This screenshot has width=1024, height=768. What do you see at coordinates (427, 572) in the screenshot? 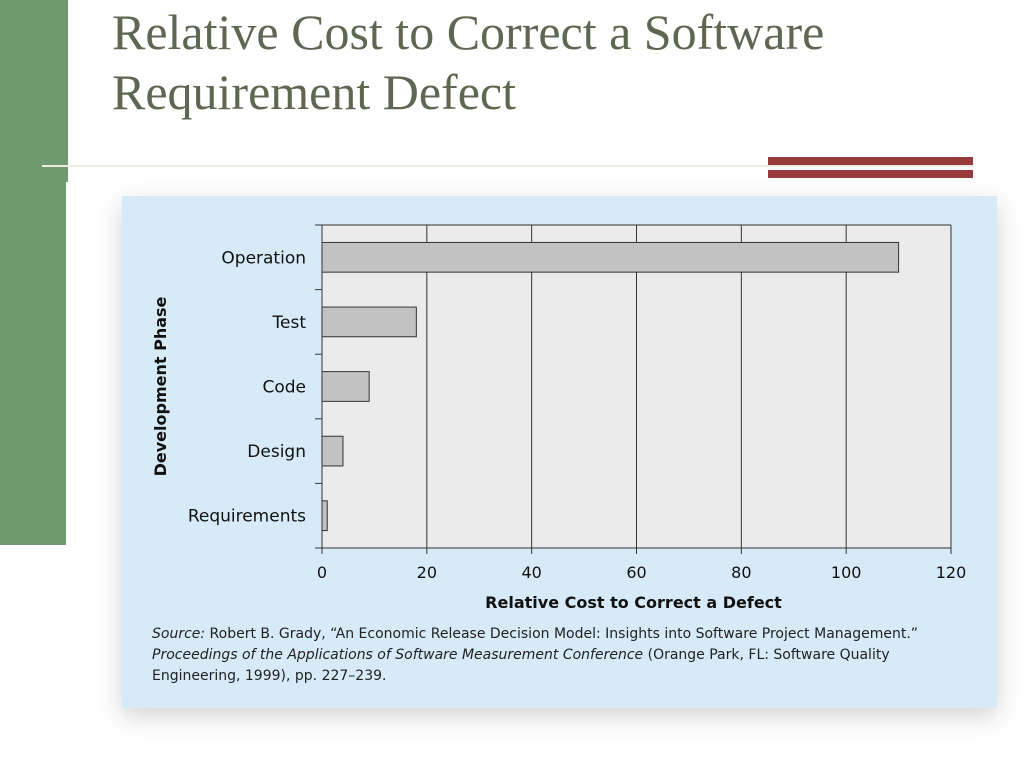
I see `x-tick-label: 20` at bounding box center [427, 572].